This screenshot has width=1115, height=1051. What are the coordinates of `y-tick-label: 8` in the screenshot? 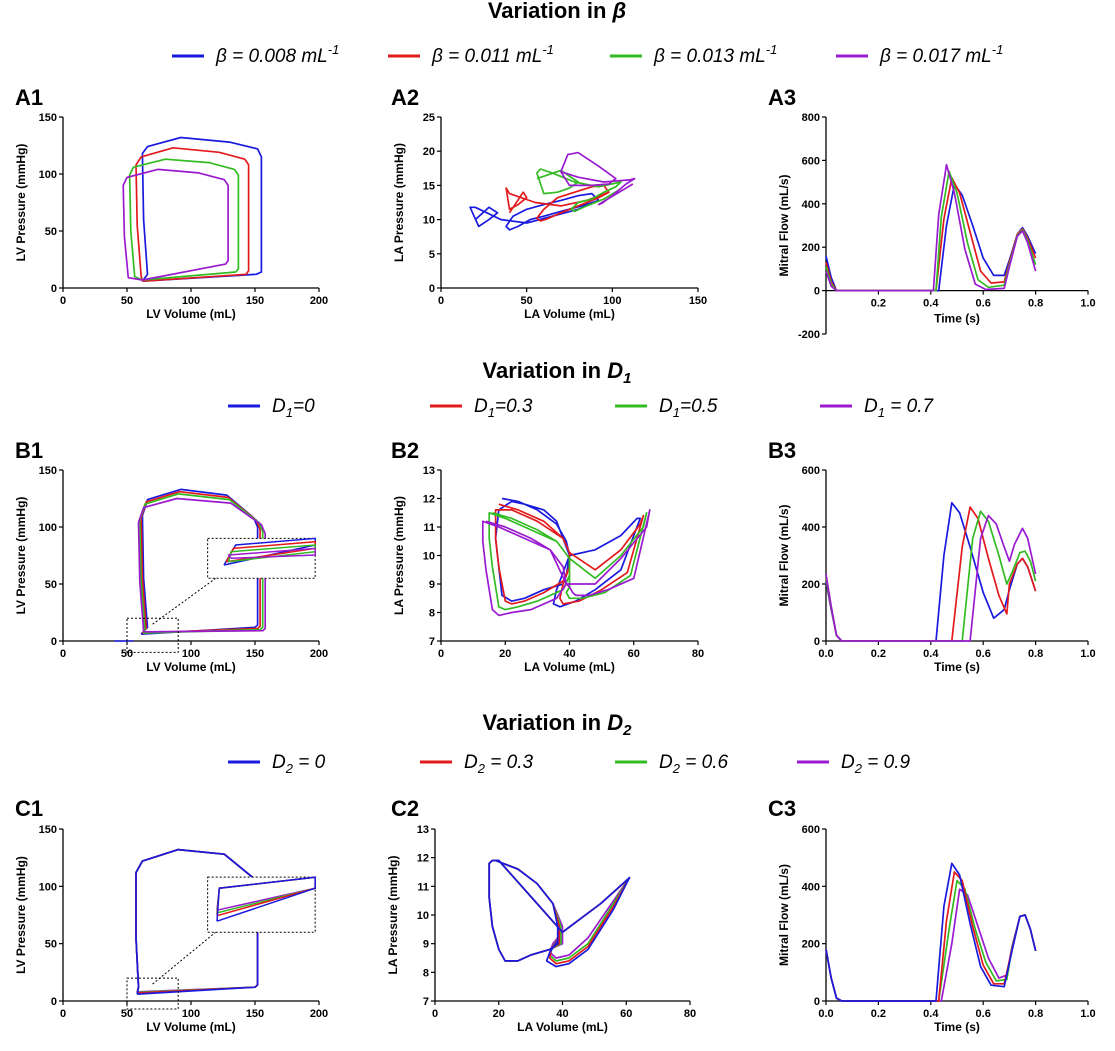 It's located at (426, 973).